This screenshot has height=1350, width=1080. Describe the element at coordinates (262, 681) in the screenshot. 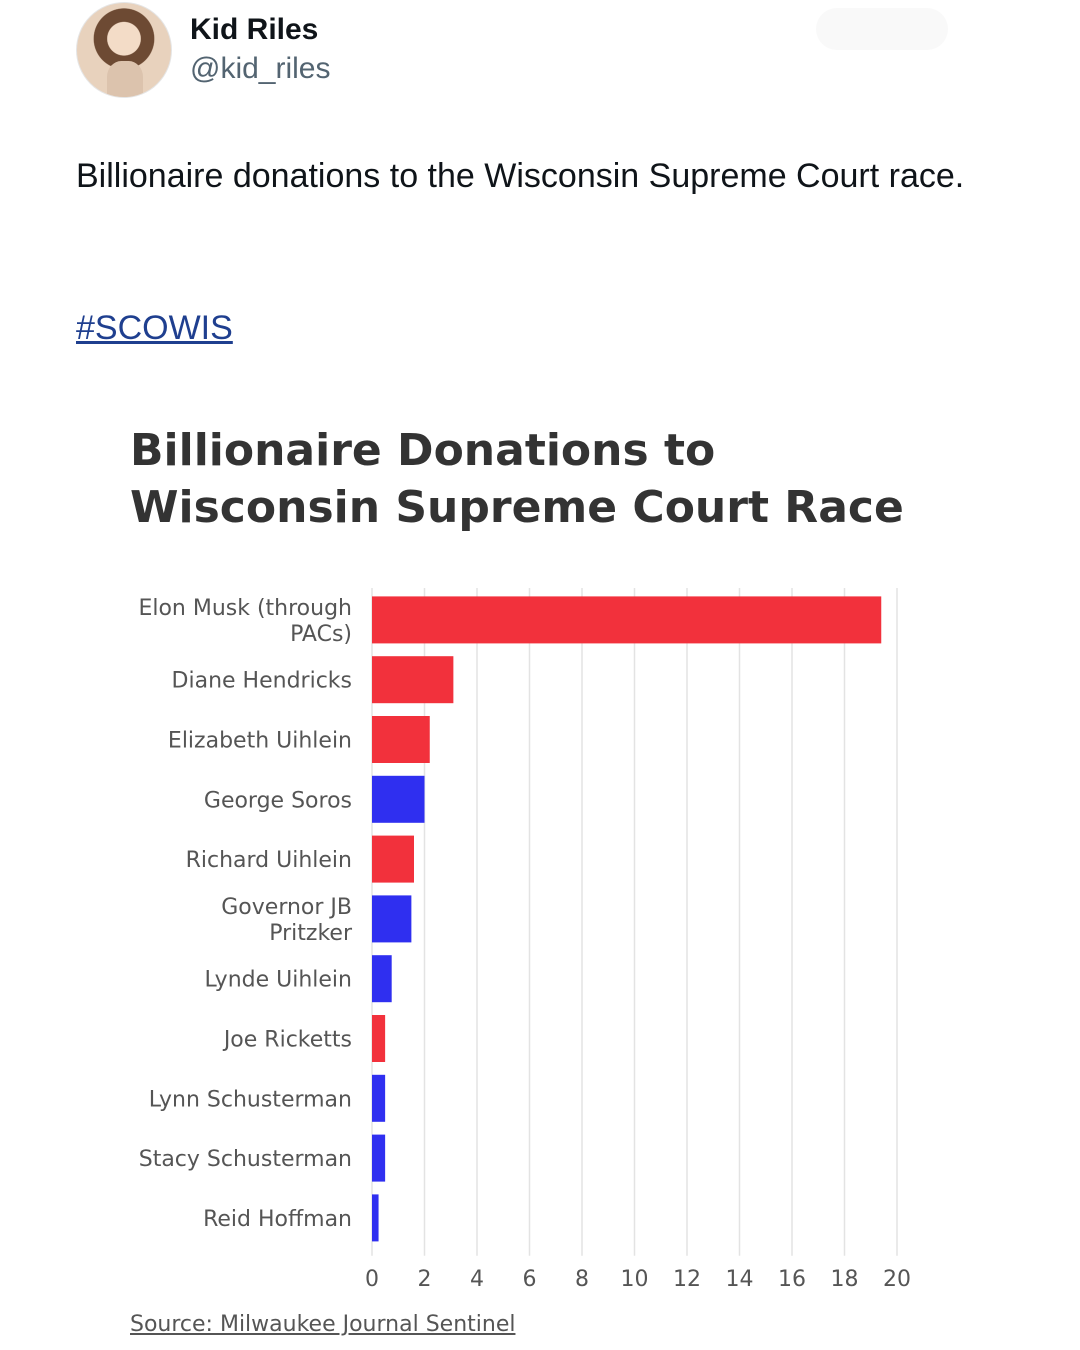

I see `category-label: Diane Hendricks` at that location.